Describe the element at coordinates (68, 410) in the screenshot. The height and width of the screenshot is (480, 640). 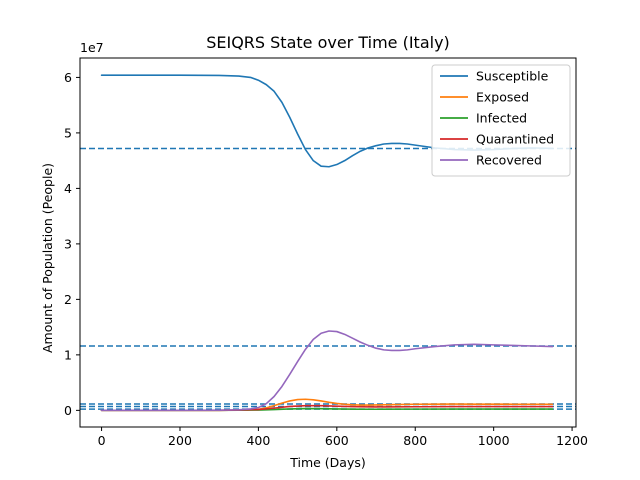
I see `y-tick-label: 0` at that location.